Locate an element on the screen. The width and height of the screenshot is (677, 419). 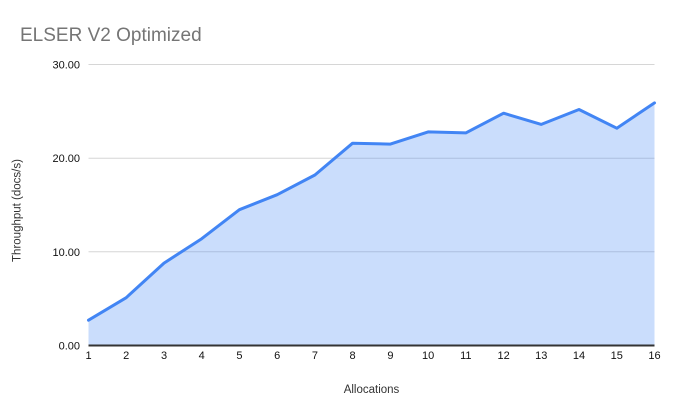
x-tick-label: 5 is located at coordinates (239, 356).